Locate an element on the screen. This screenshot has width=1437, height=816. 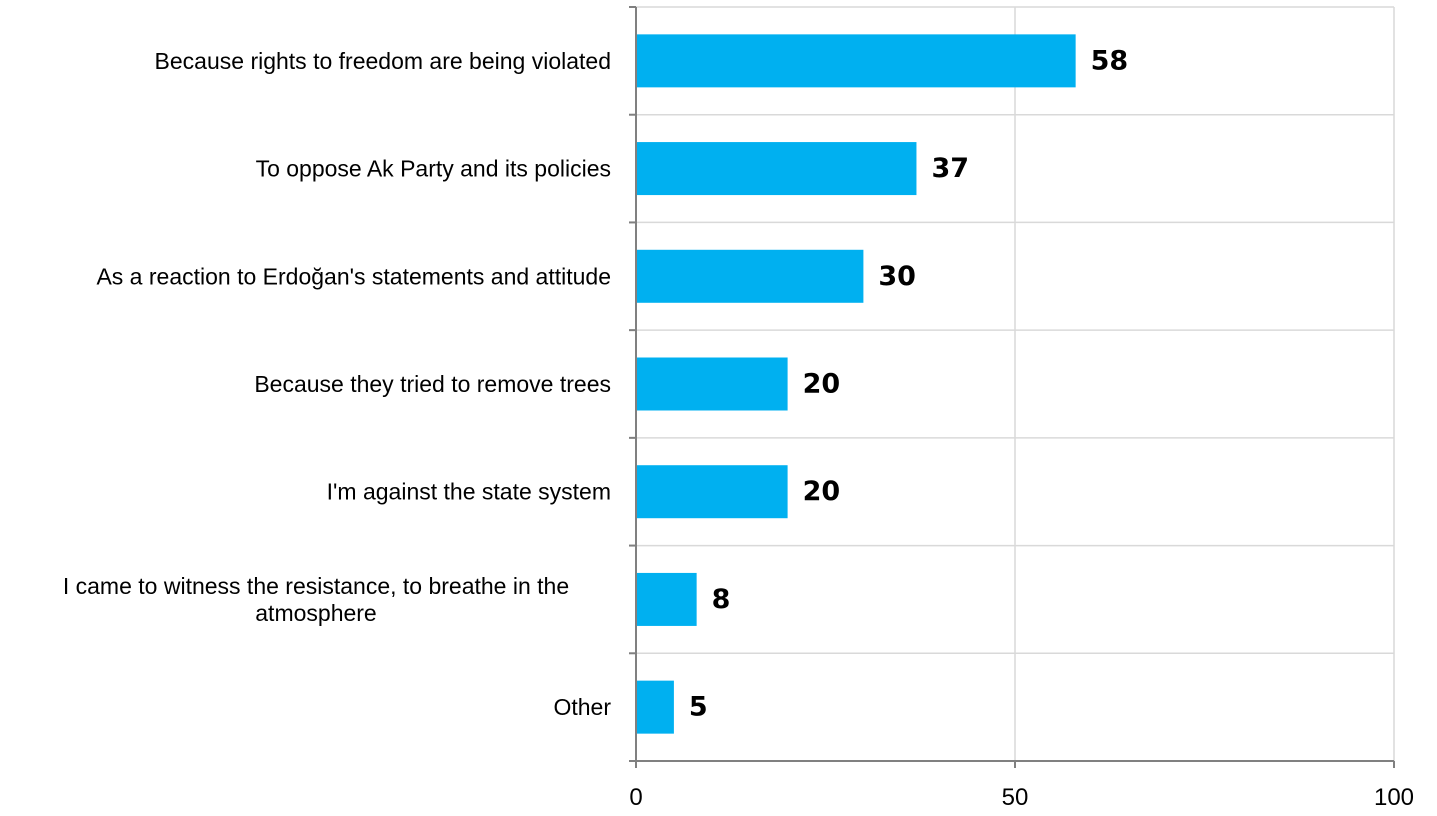
data-label: 30 is located at coordinates (897, 276).